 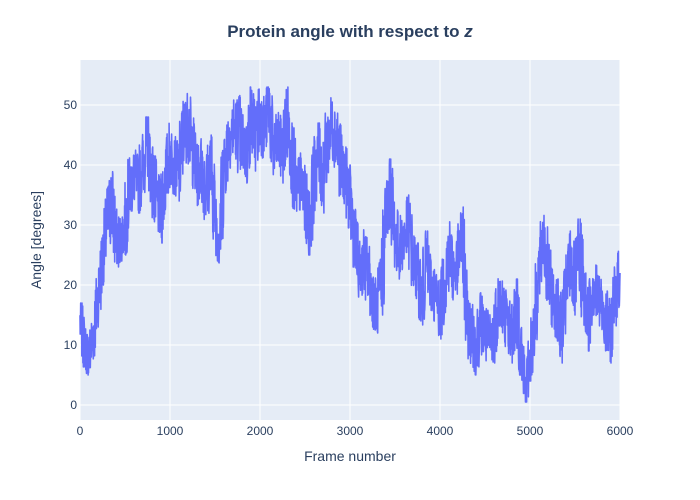 What do you see at coordinates (71, 165) in the screenshot?
I see `y-tick-label: 40` at bounding box center [71, 165].